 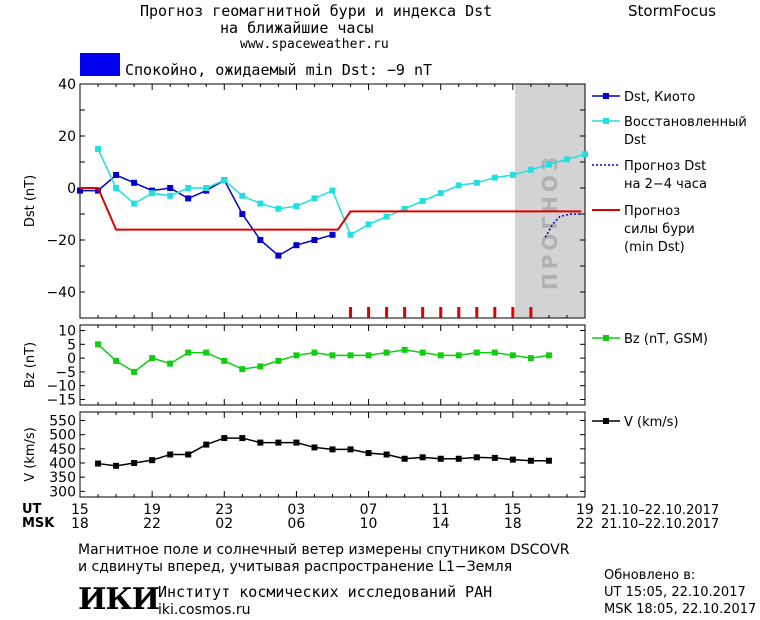 What do you see at coordinates (585, 510) in the screenshot?
I see `ut-ticks-item: 19` at bounding box center [585, 510].